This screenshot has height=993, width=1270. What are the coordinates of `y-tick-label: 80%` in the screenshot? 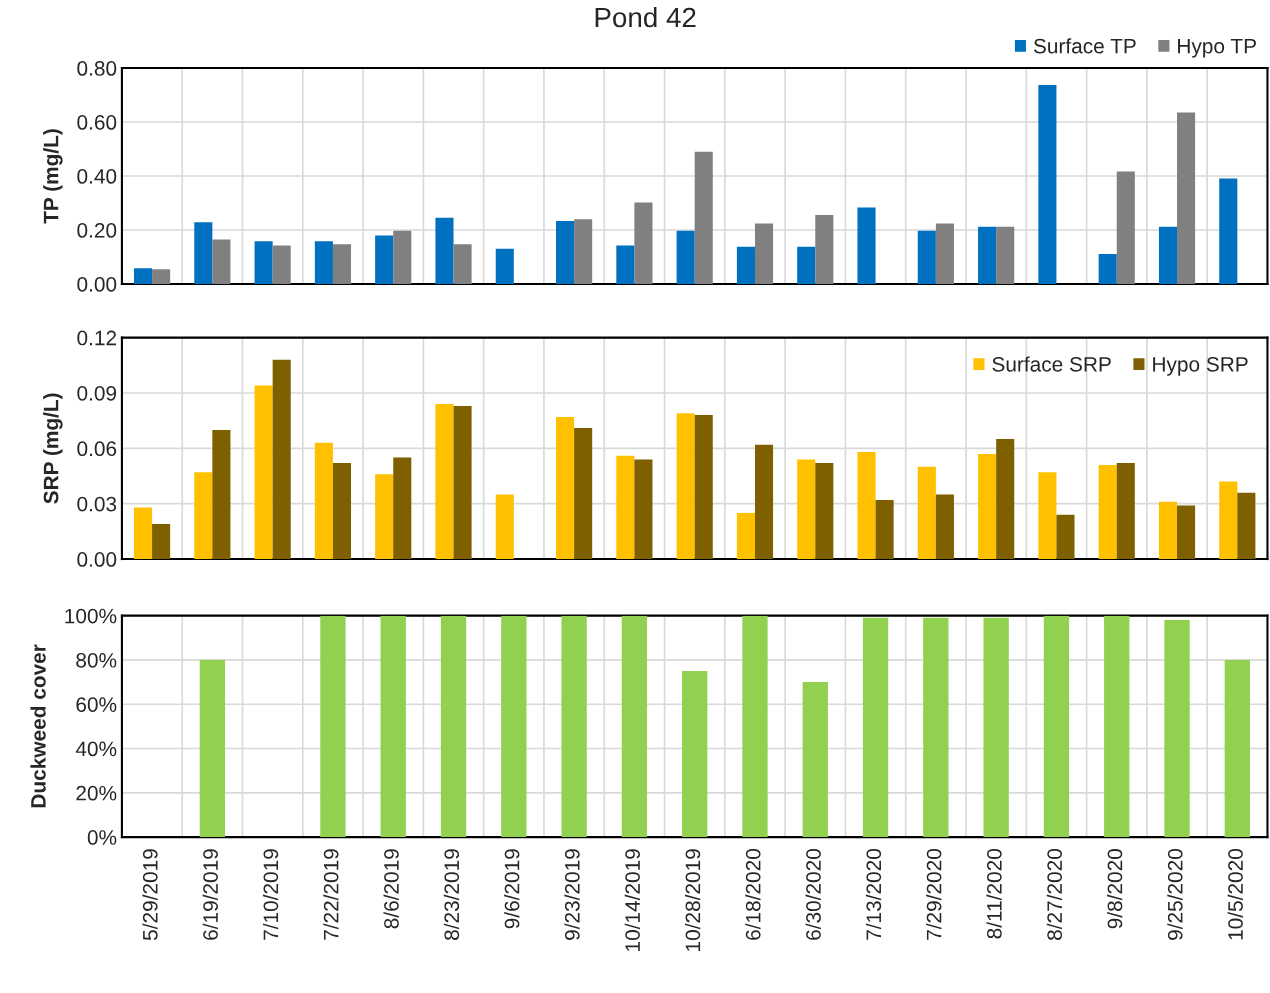 It's located at (96, 660).